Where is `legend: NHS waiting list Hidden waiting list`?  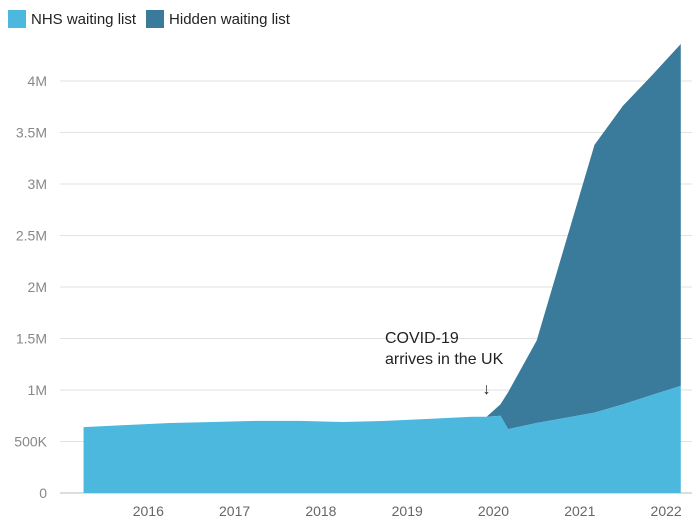
legend: NHS waiting list Hidden waiting list is located at coordinates (149, 19).